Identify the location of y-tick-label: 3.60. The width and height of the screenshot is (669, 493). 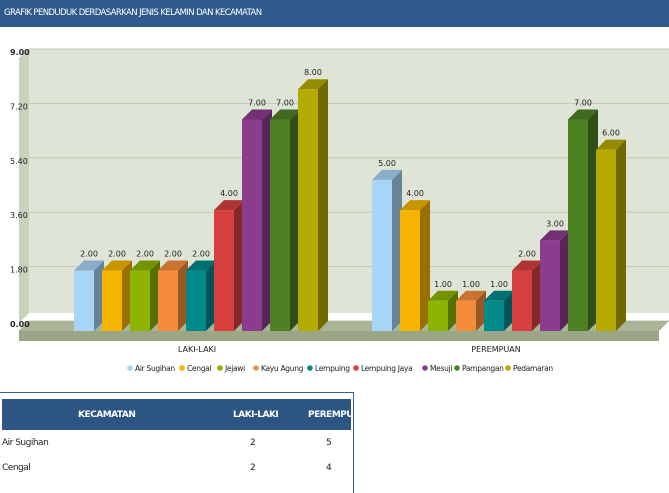
(19, 215).